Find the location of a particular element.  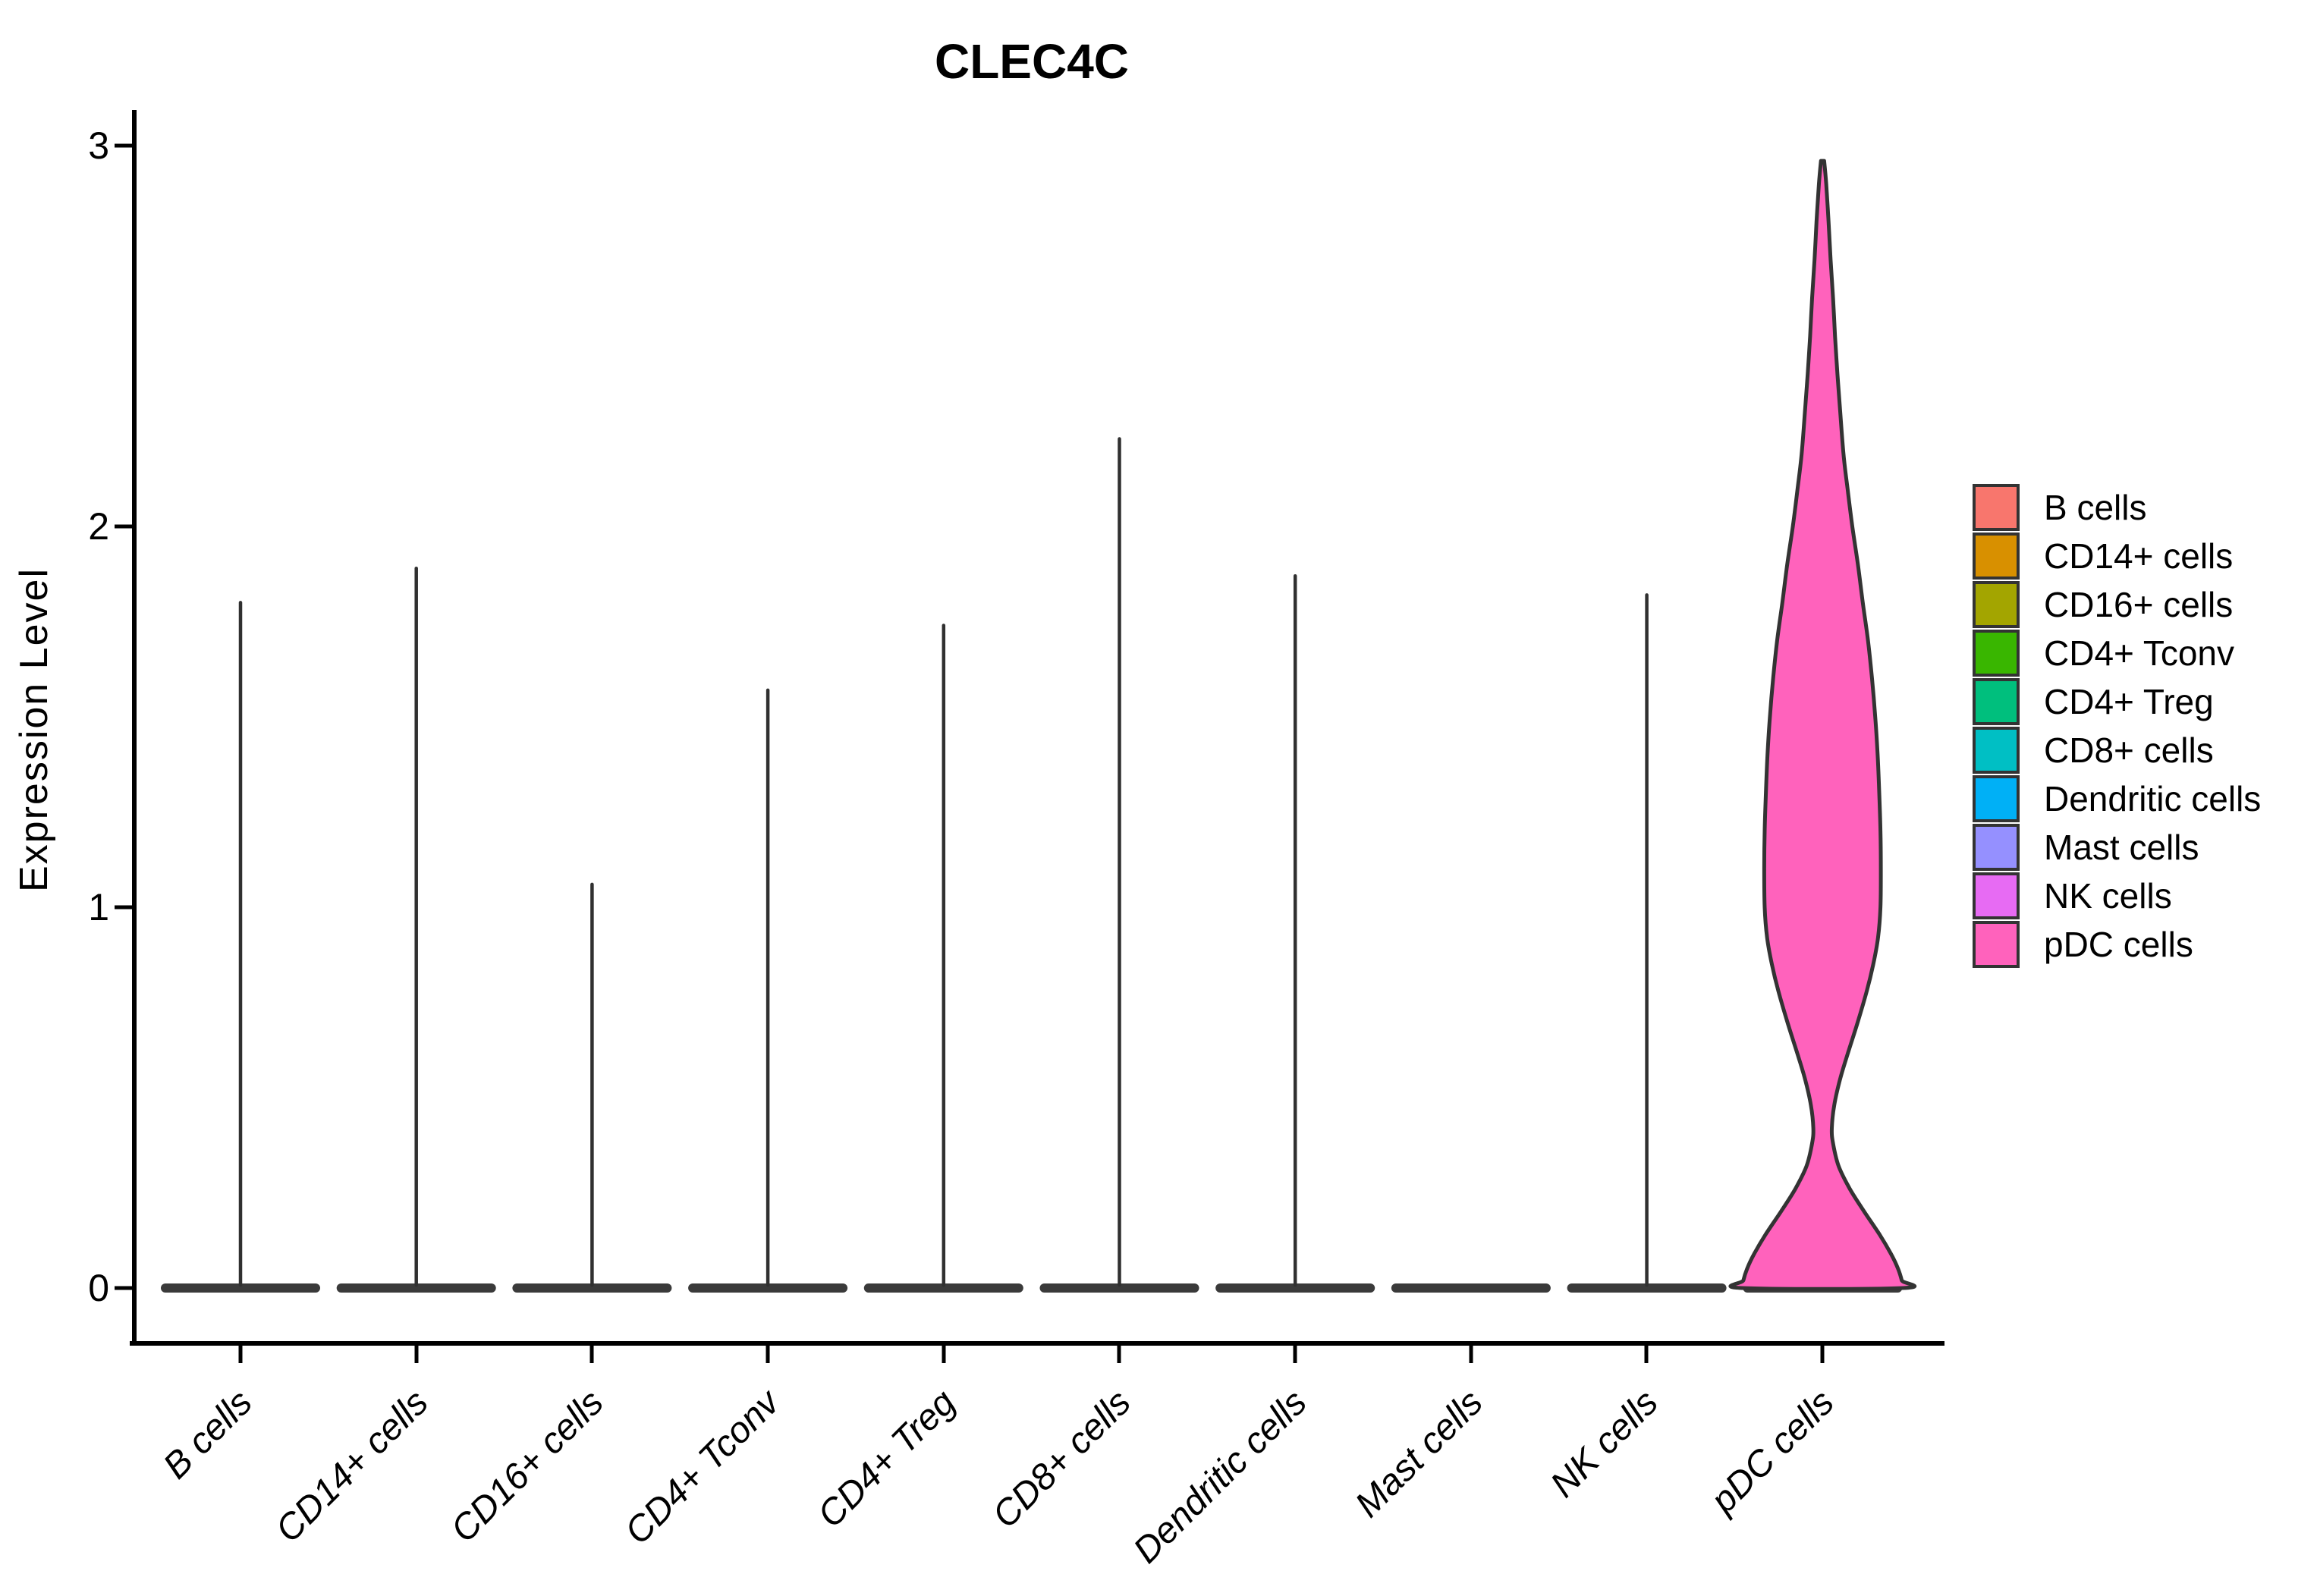

violin-shape is located at coordinates (1822, 725).